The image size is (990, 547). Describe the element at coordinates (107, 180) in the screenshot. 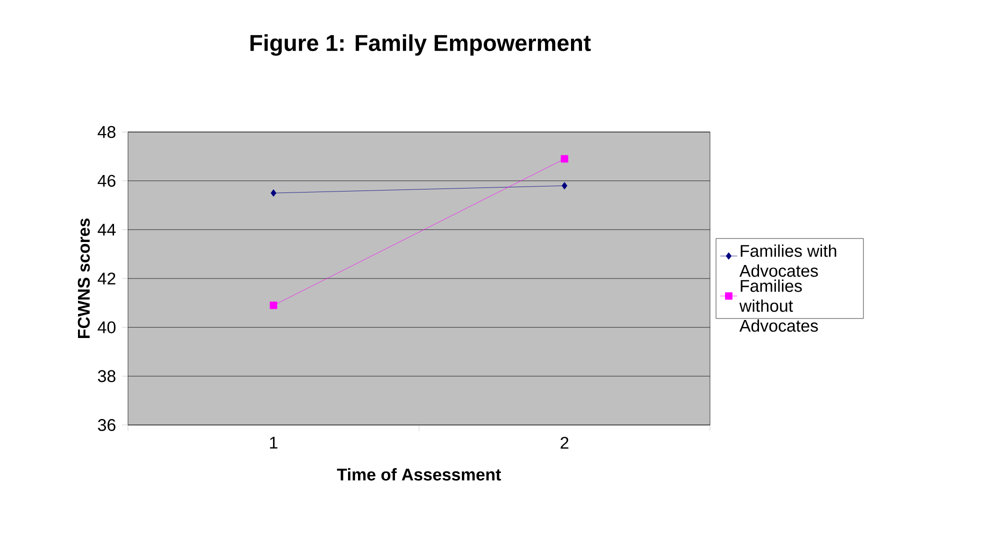

I see `y-tick-label: 46` at that location.